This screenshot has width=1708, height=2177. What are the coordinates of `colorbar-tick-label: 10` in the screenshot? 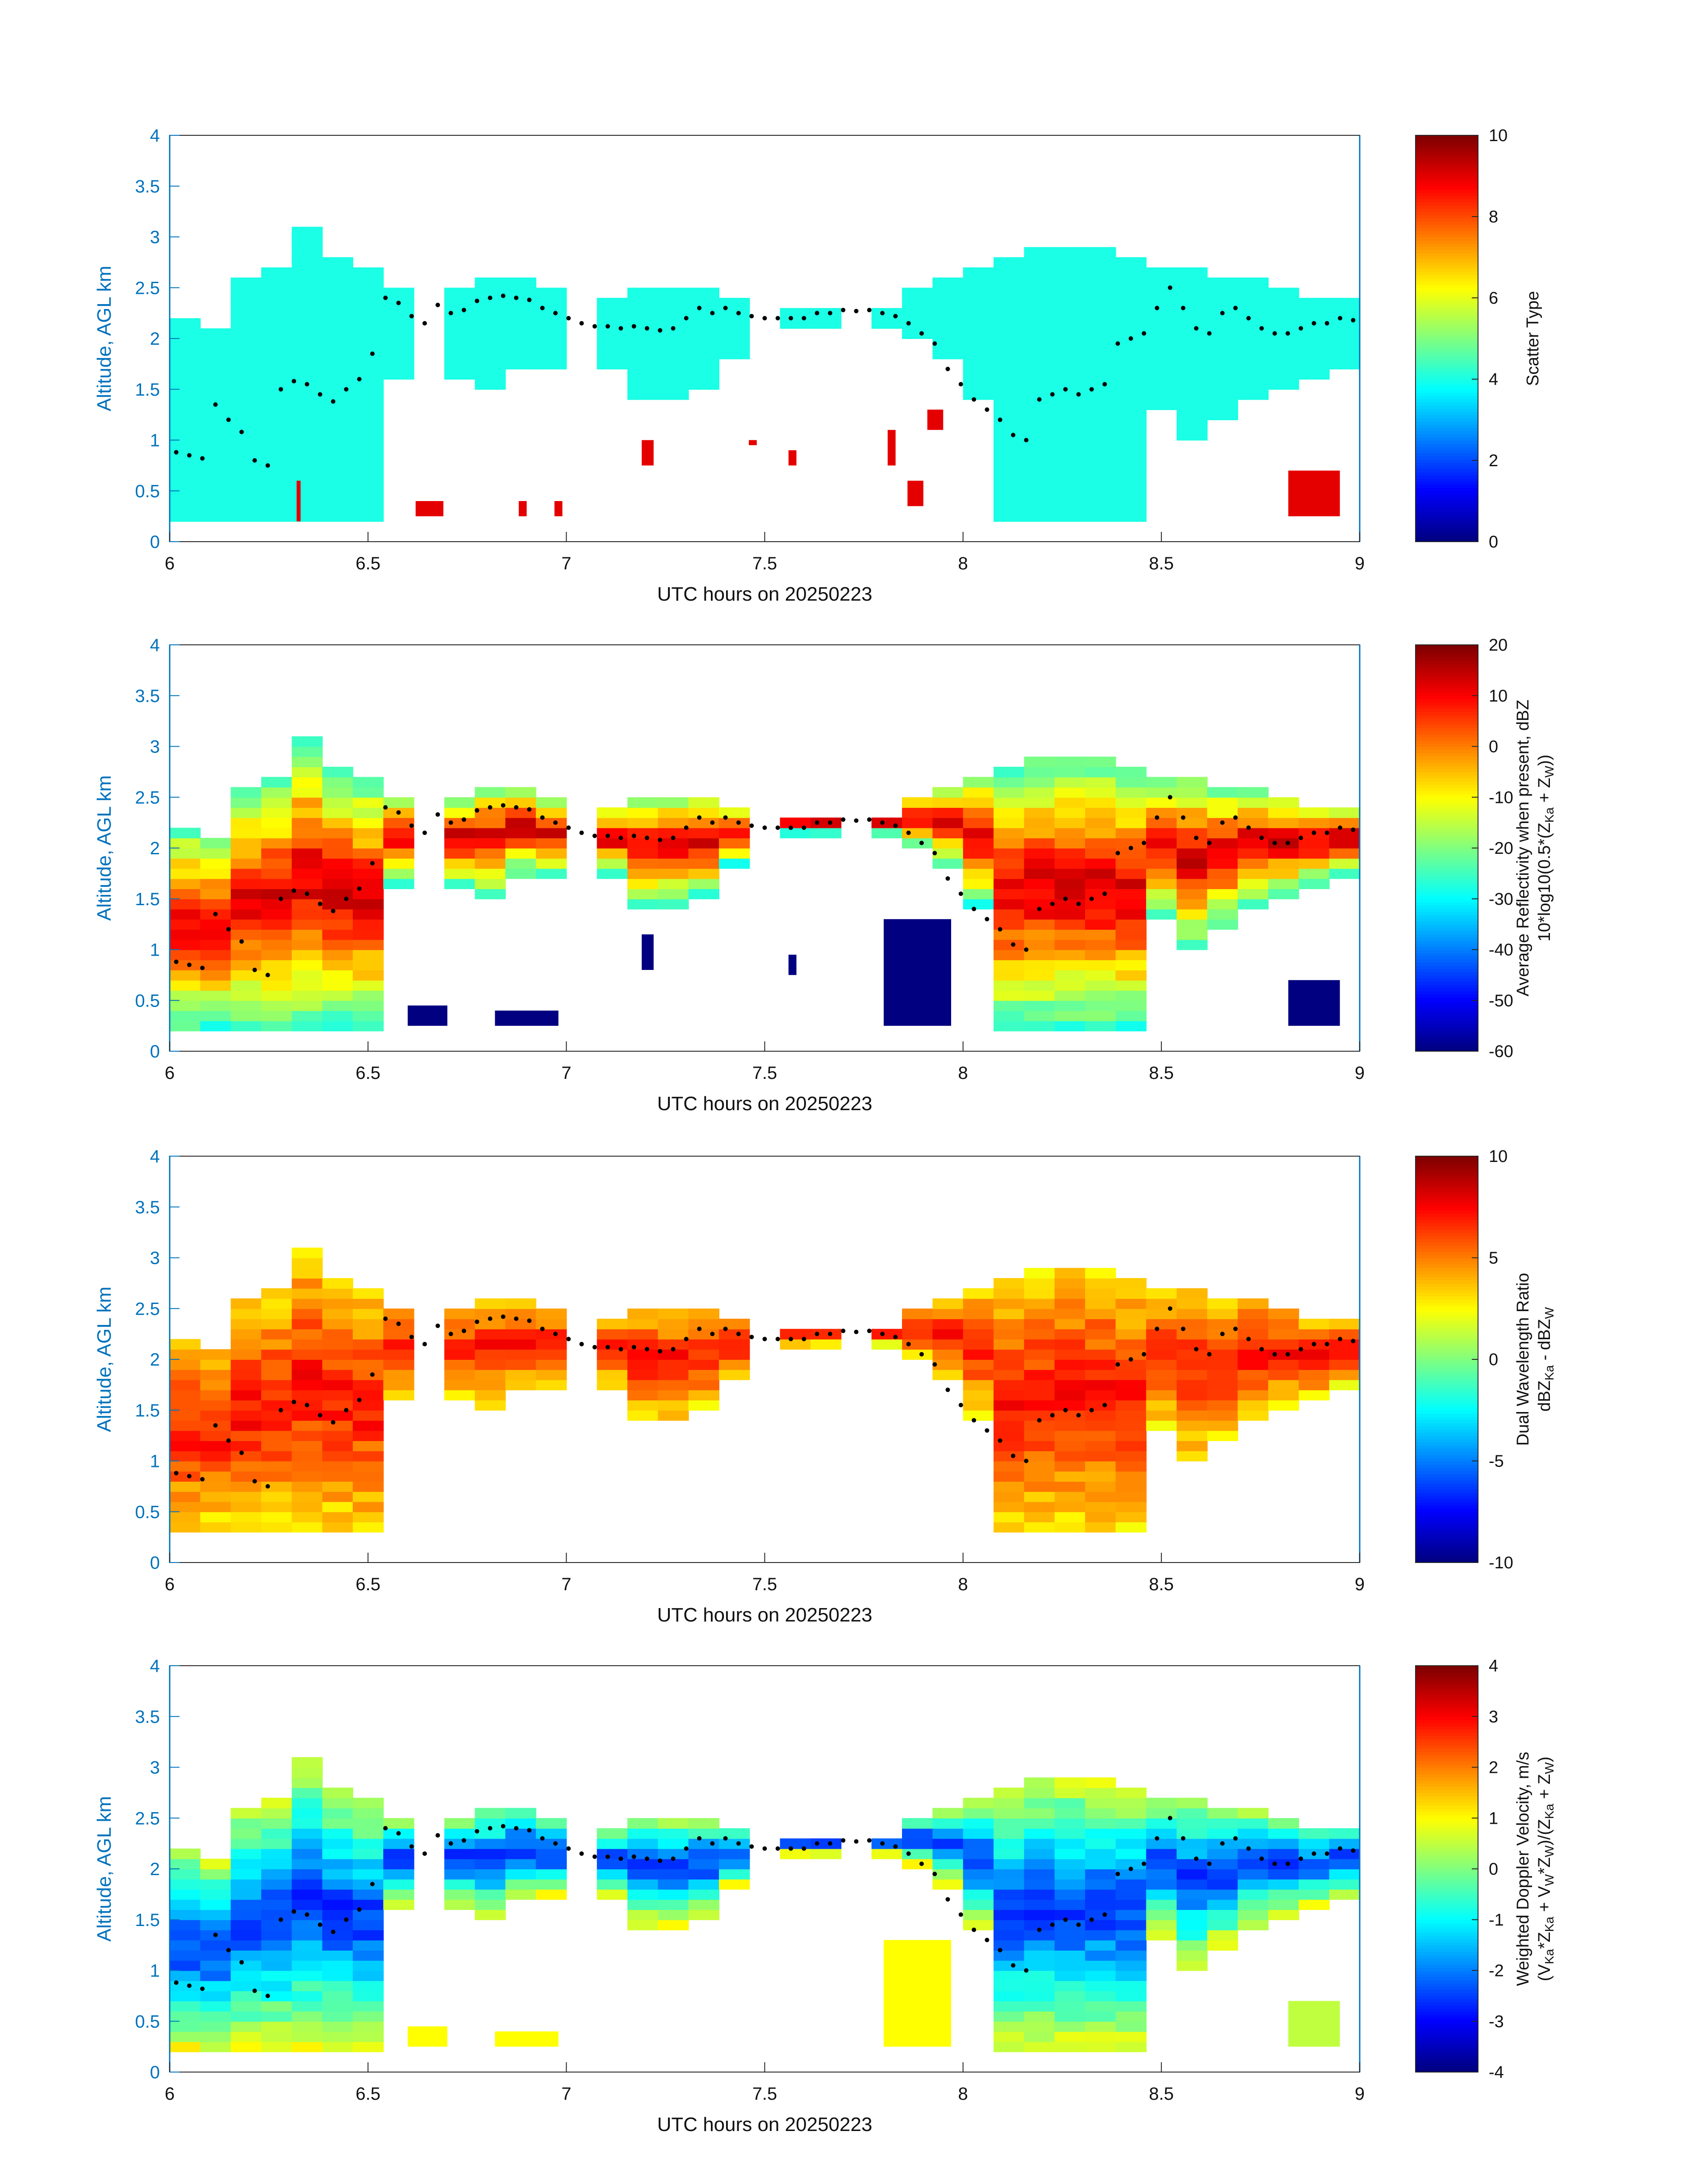 It's located at (1498, 1156).